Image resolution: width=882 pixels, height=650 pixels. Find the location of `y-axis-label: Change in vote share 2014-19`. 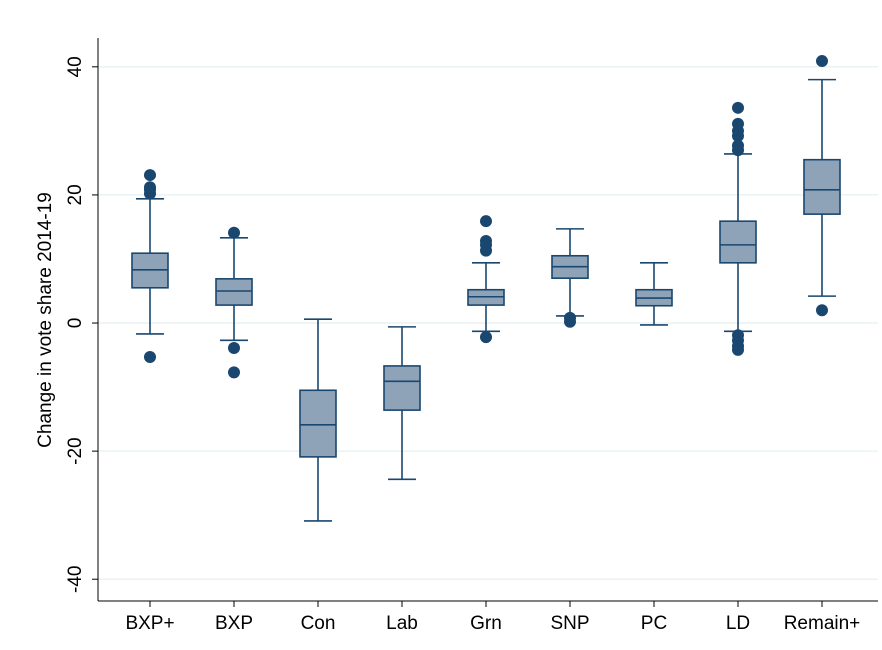

y-axis-label: Change in vote share 2014-19 is located at coordinates (45, 320).